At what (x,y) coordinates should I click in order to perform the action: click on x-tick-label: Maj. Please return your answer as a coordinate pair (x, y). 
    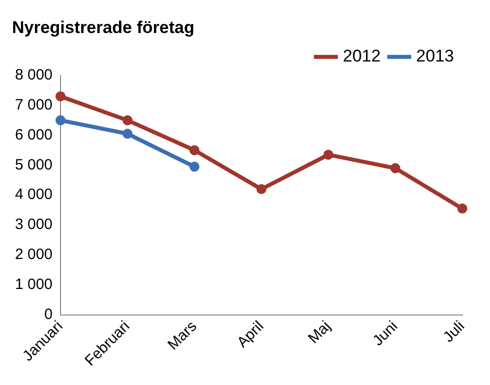
    Looking at the image, I should click on (319, 332).